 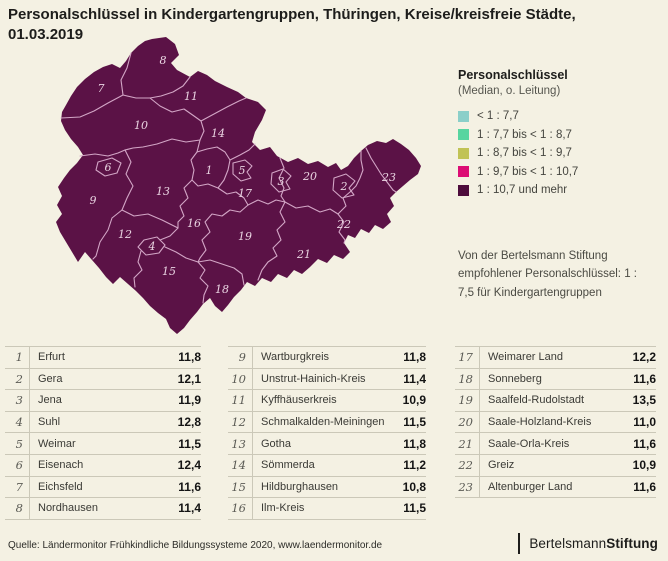 What do you see at coordinates (17, 400) in the screenshot?
I see `row-number: 3` at bounding box center [17, 400].